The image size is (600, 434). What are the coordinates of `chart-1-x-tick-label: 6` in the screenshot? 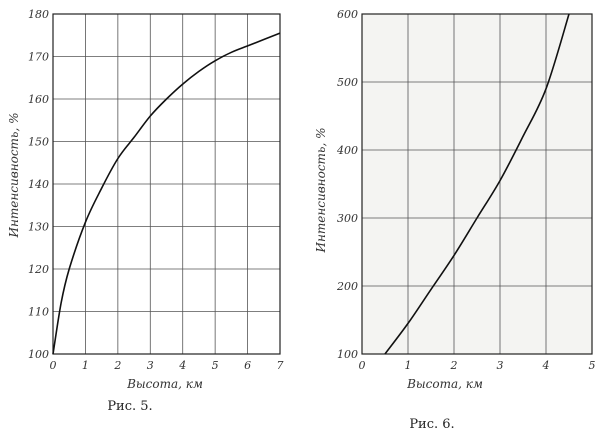 It's located at (247, 365).